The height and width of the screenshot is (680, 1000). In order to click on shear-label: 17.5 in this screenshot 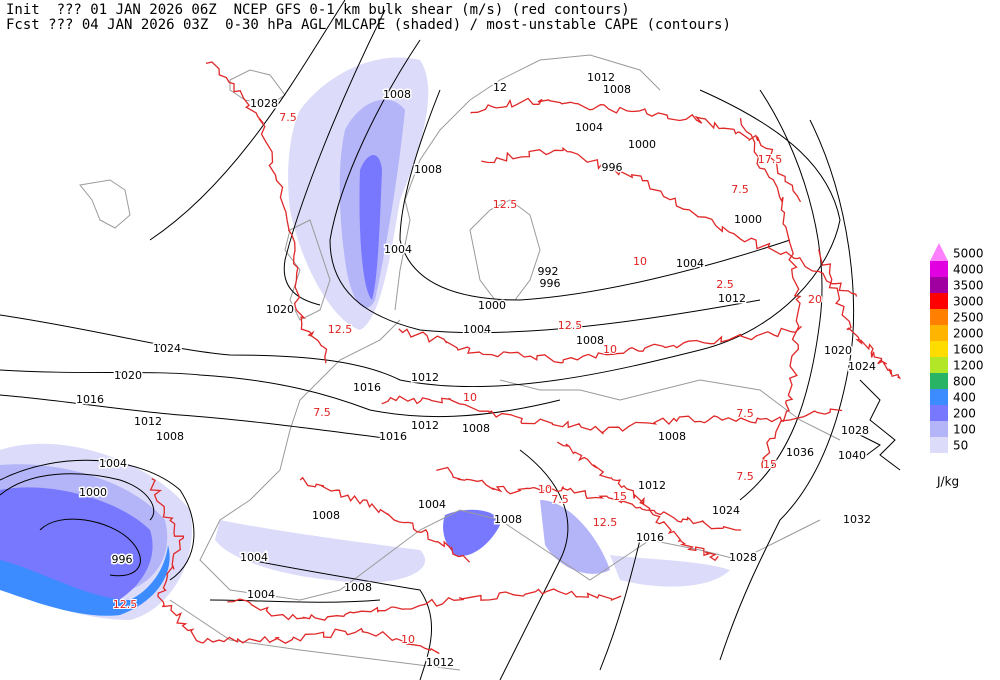, I will do `click(770, 159)`.